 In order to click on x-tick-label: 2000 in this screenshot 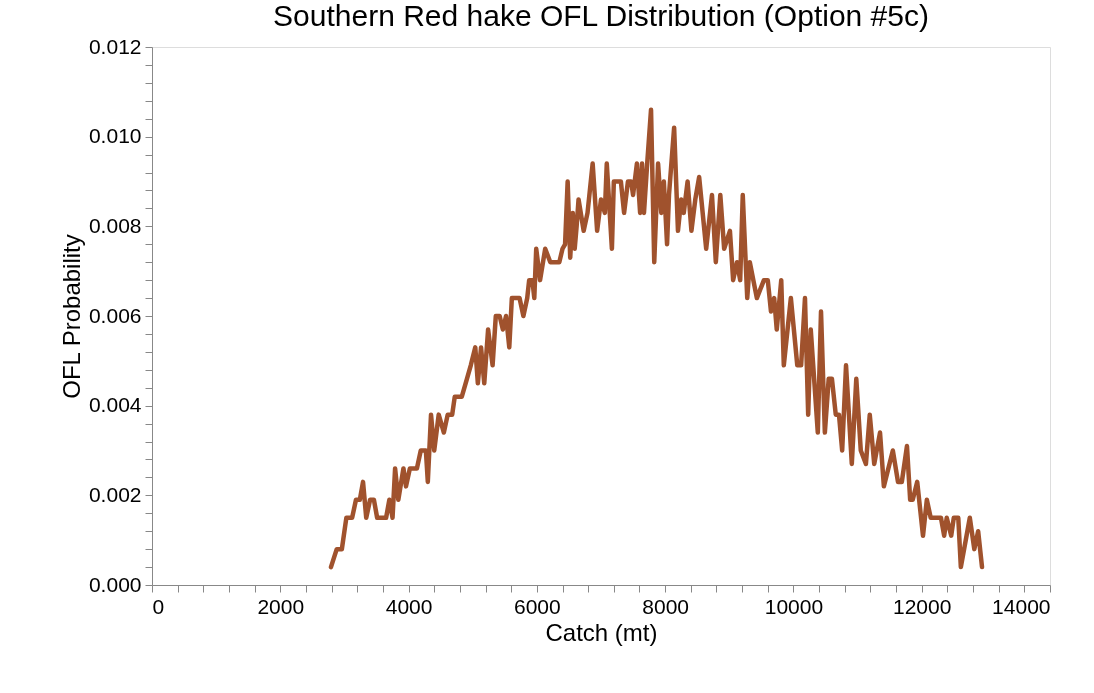, I will do `click(281, 606)`.